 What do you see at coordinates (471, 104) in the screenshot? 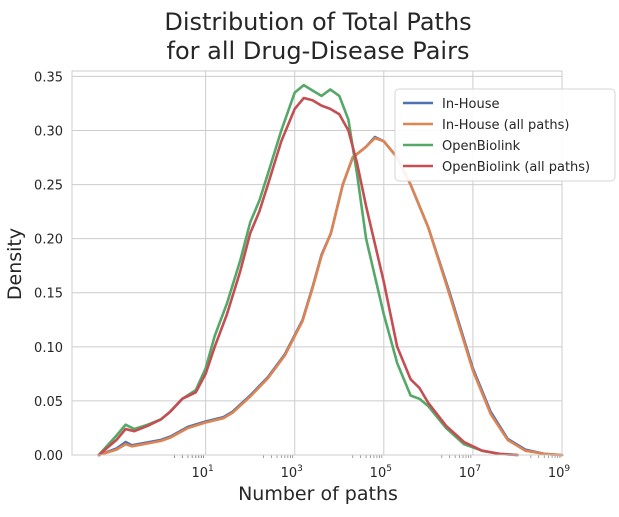
I see `legend-label: In-House` at bounding box center [471, 104].